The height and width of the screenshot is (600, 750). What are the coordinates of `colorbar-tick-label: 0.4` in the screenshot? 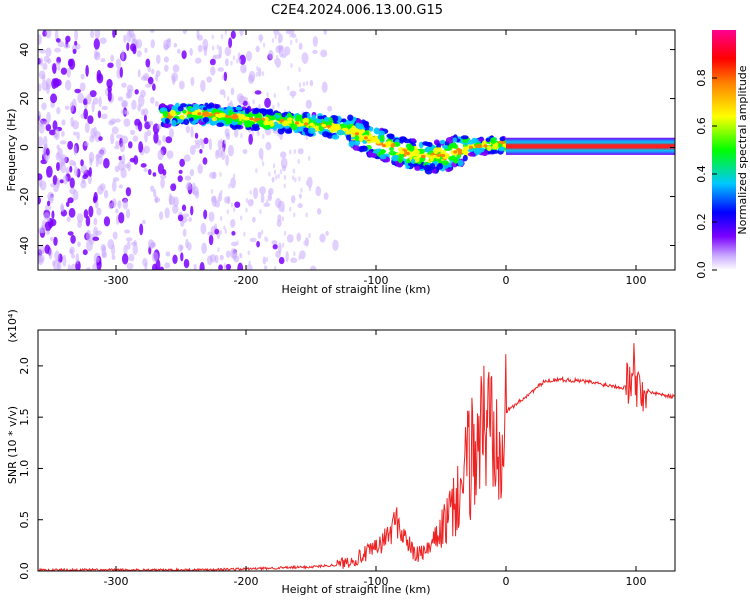 It's located at (701, 174).